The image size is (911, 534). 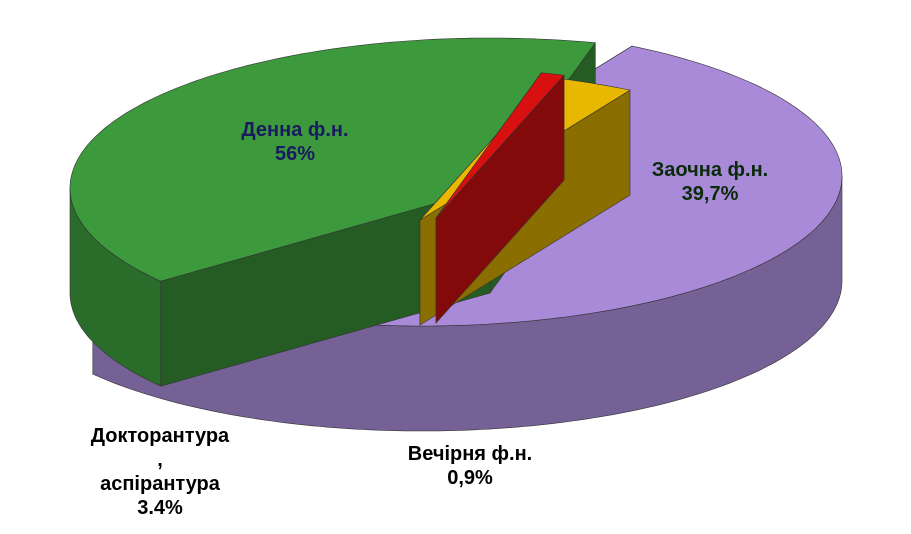 I want to click on slice-label: Докторантура , аспірантура, so click(x=160, y=460).